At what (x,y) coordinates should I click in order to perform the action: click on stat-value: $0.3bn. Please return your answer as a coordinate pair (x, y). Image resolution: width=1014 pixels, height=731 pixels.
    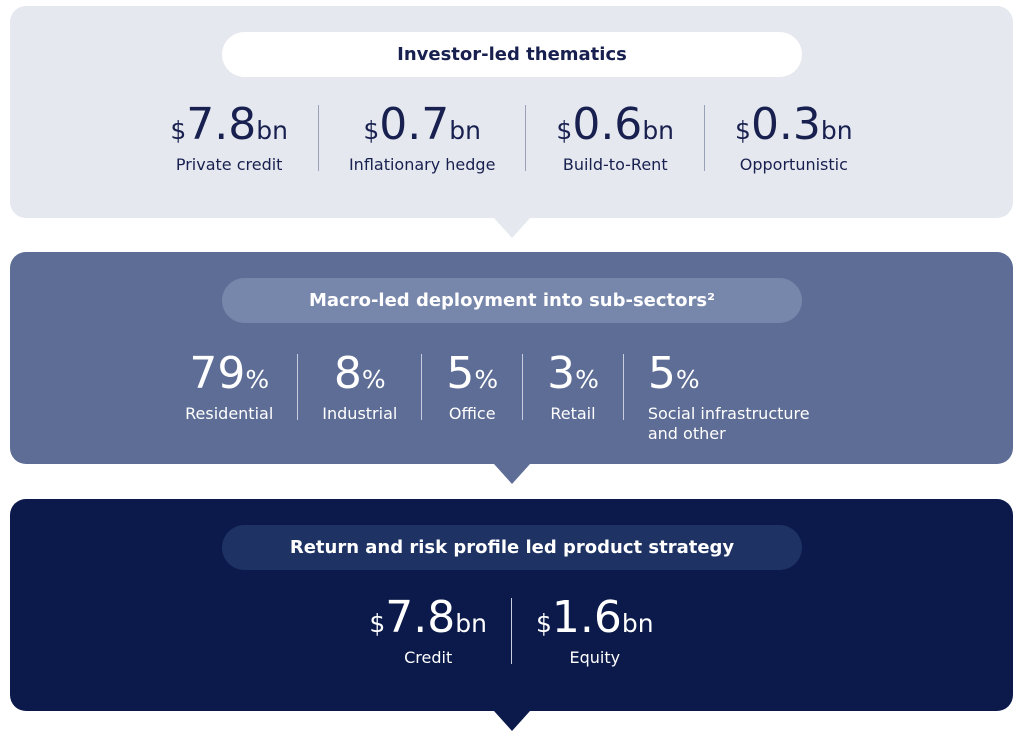
    Looking at the image, I should click on (794, 128).